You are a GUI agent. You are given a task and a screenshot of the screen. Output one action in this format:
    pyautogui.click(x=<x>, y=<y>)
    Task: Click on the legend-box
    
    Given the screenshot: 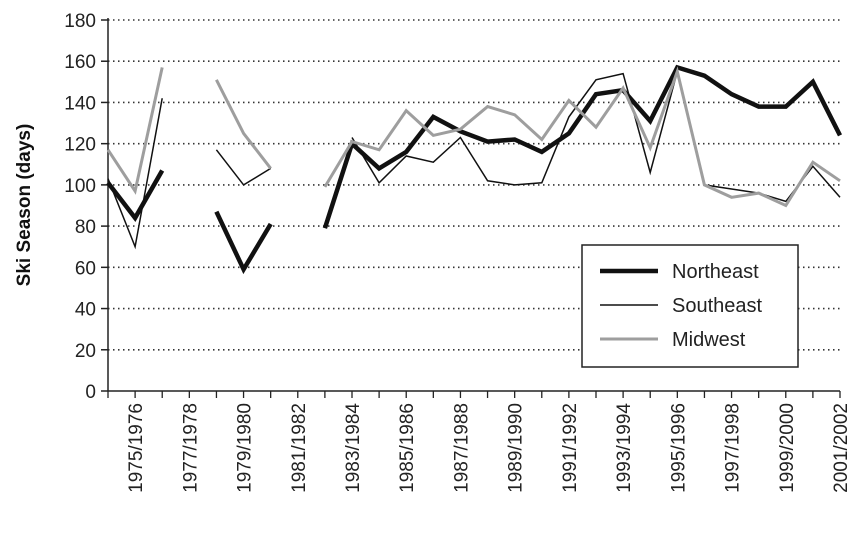 What is the action you would take?
    pyautogui.click(x=690, y=306)
    